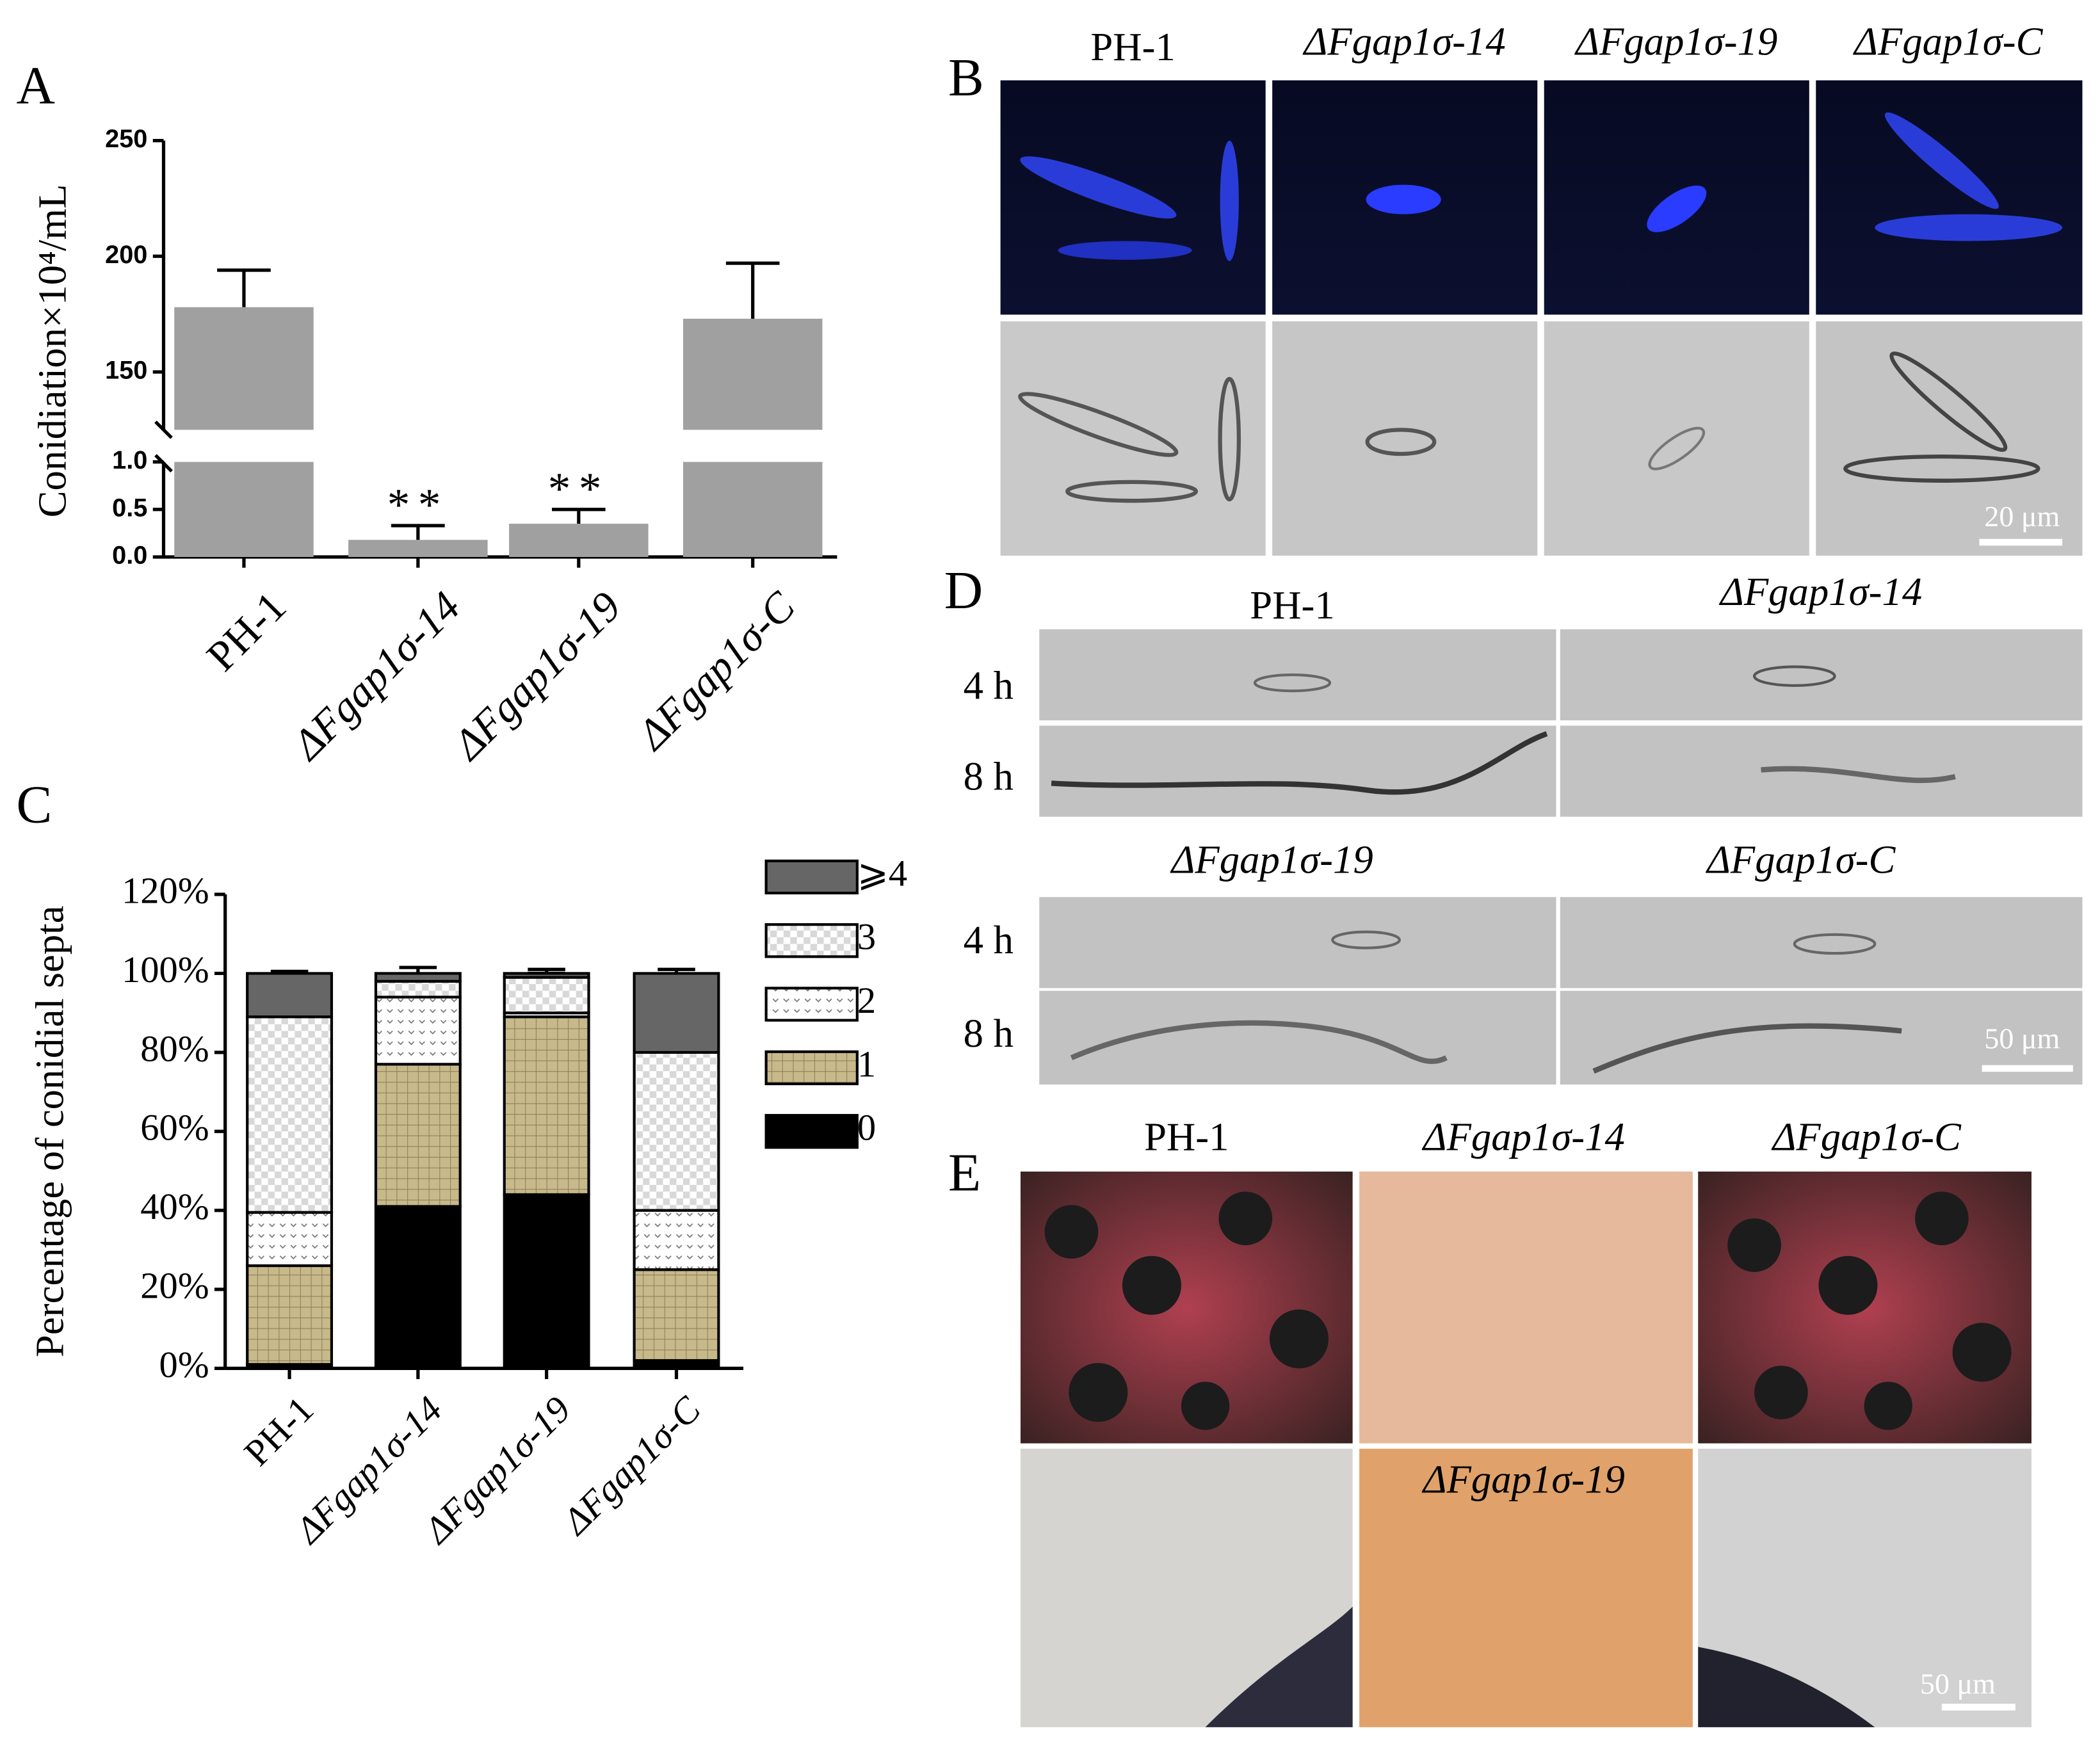  I want to click on y-tick-label: 20%, so click(174, 1285).